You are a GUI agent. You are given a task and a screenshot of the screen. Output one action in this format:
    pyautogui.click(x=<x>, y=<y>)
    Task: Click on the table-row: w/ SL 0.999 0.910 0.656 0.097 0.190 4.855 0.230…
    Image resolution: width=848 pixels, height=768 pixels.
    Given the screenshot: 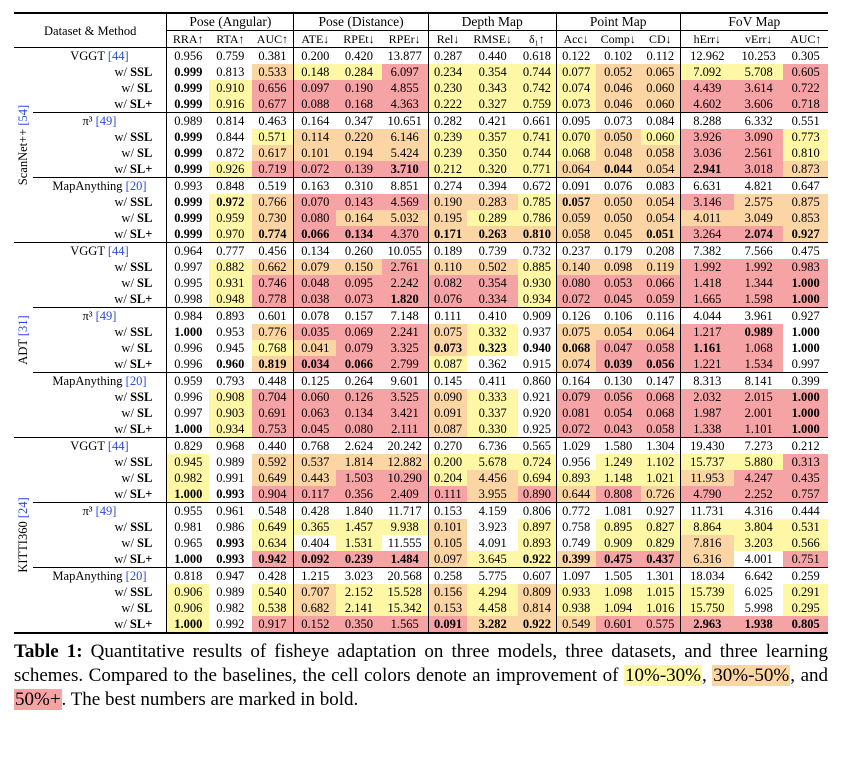 What is the action you would take?
    pyautogui.click(x=421, y=88)
    